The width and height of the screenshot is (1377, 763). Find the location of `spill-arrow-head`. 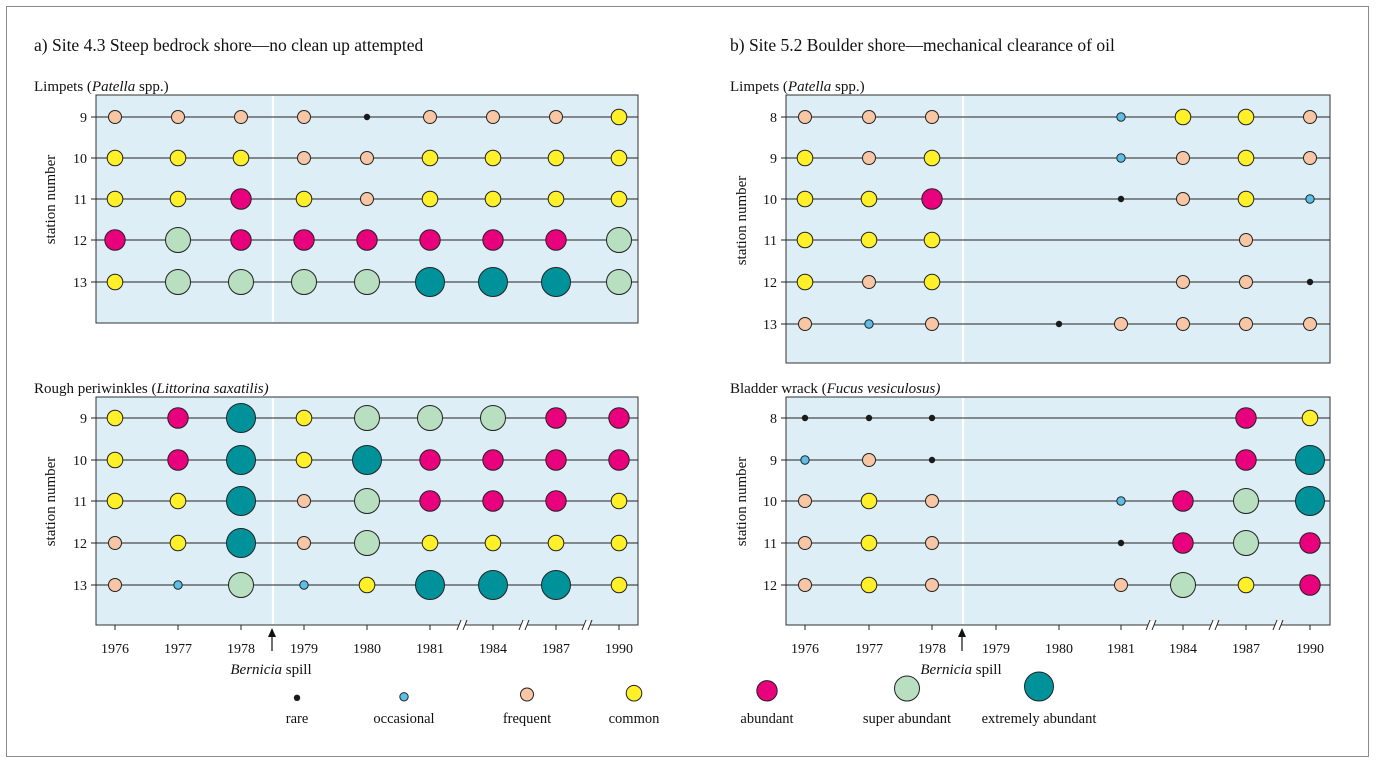

spill-arrow-head is located at coordinates (272, 632).